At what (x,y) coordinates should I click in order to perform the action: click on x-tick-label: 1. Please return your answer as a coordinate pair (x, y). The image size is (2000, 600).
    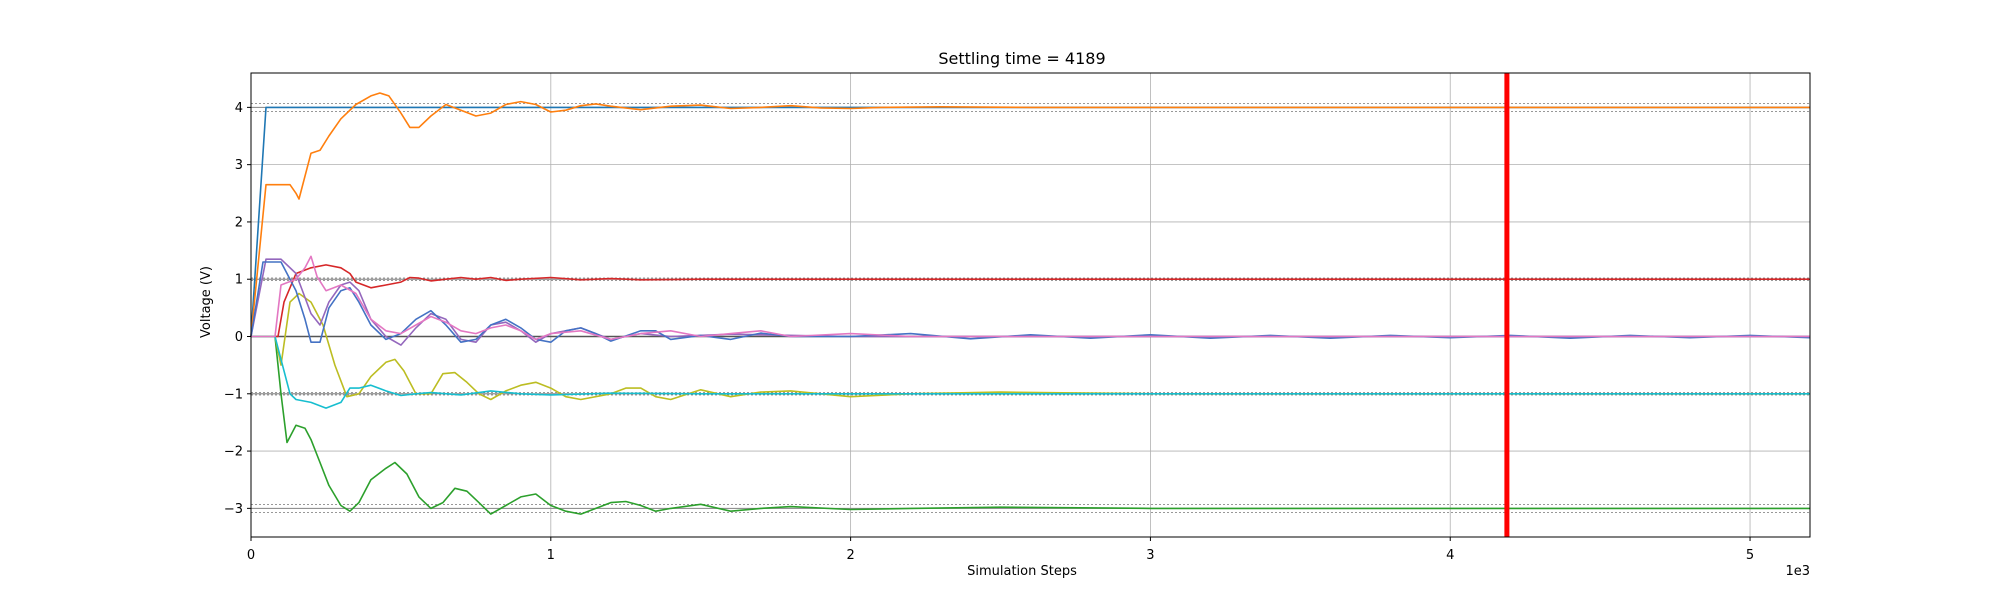
    Looking at the image, I should click on (551, 555).